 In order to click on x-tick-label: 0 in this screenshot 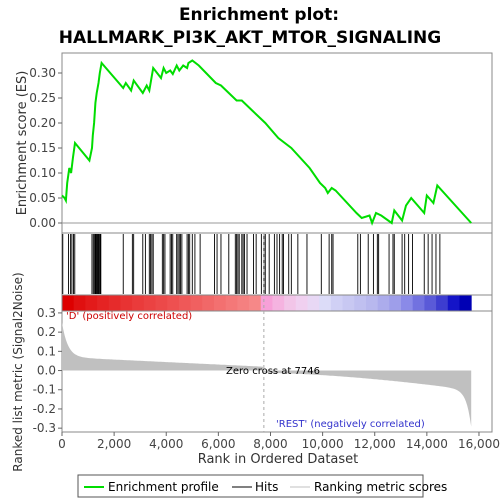, I will do `click(62, 444)`.